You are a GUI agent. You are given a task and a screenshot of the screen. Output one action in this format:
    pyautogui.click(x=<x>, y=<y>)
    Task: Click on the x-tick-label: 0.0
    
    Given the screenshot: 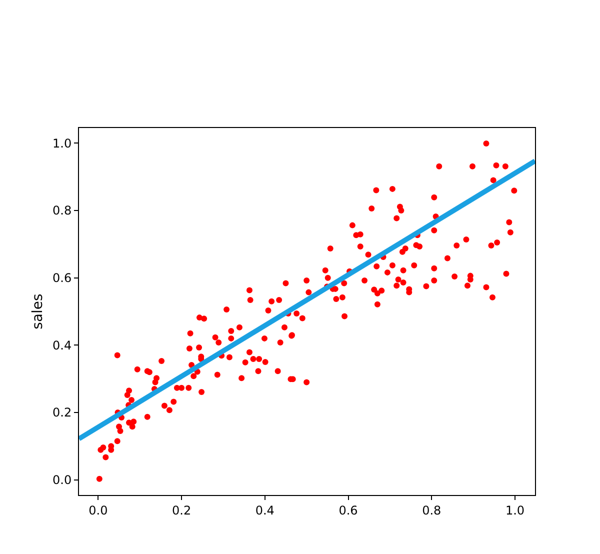 What is the action you would take?
    pyautogui.click(x=98, y=510)
    